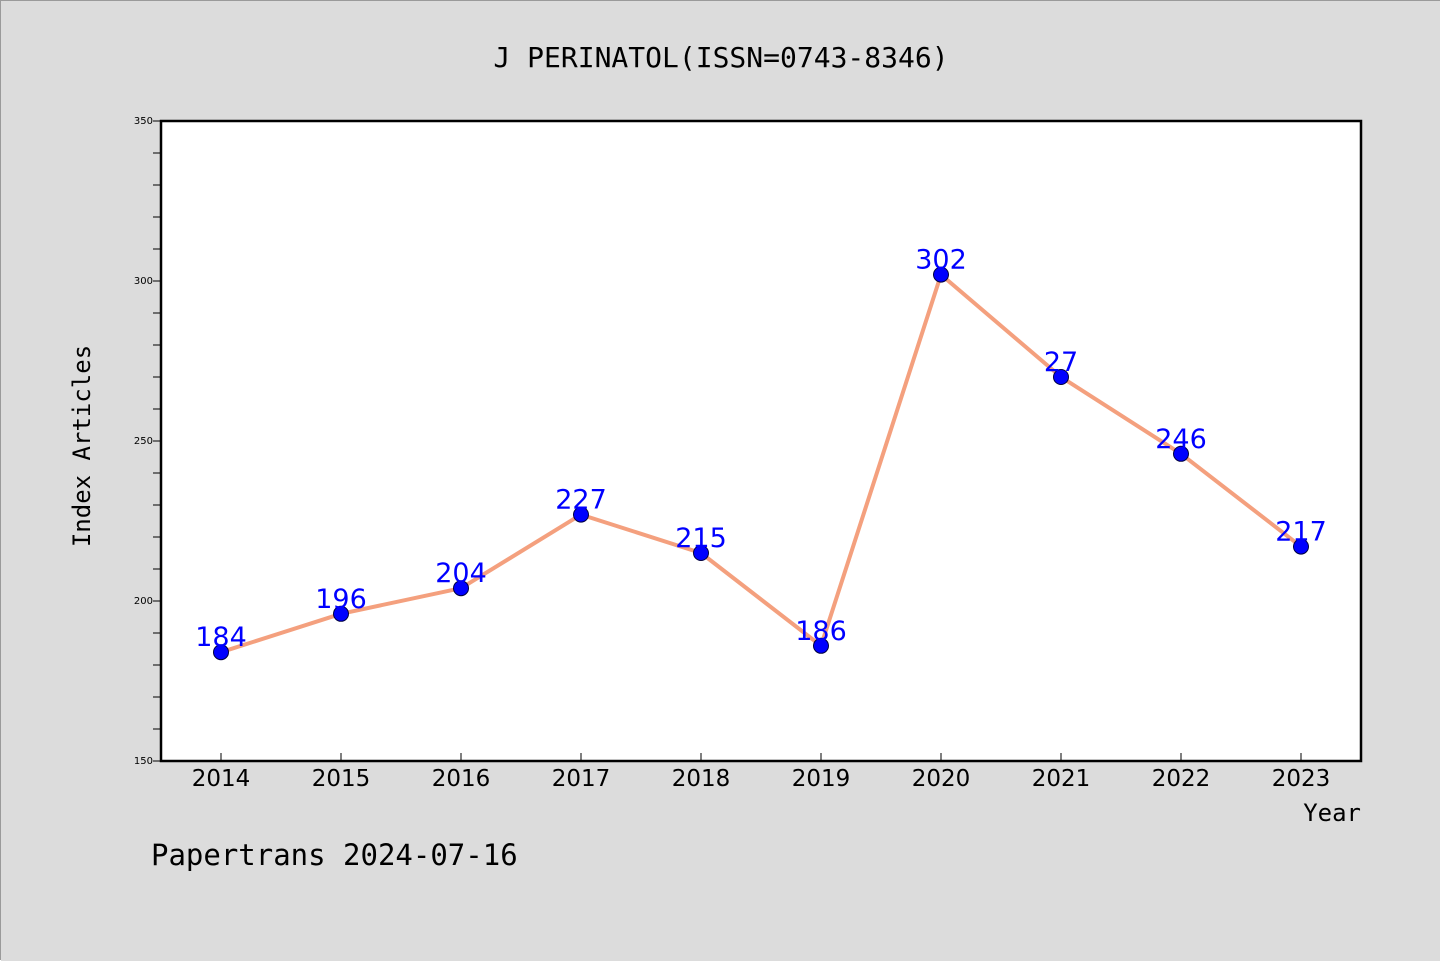 The height and width of the screenshot is (961, 1440). I want to click on data-label: 215, so click(701, 538).